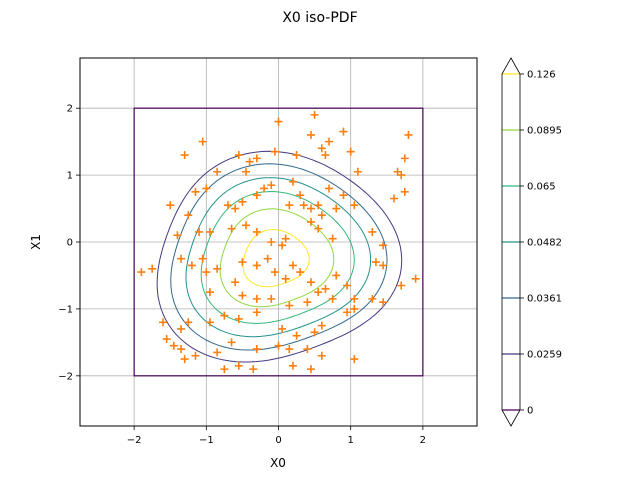 This screenshot has height=480, width=640. Describe the element at coordinates (544, 243) in the screenshot. I see `colorbar-tick-label: 0.0482` at that location.